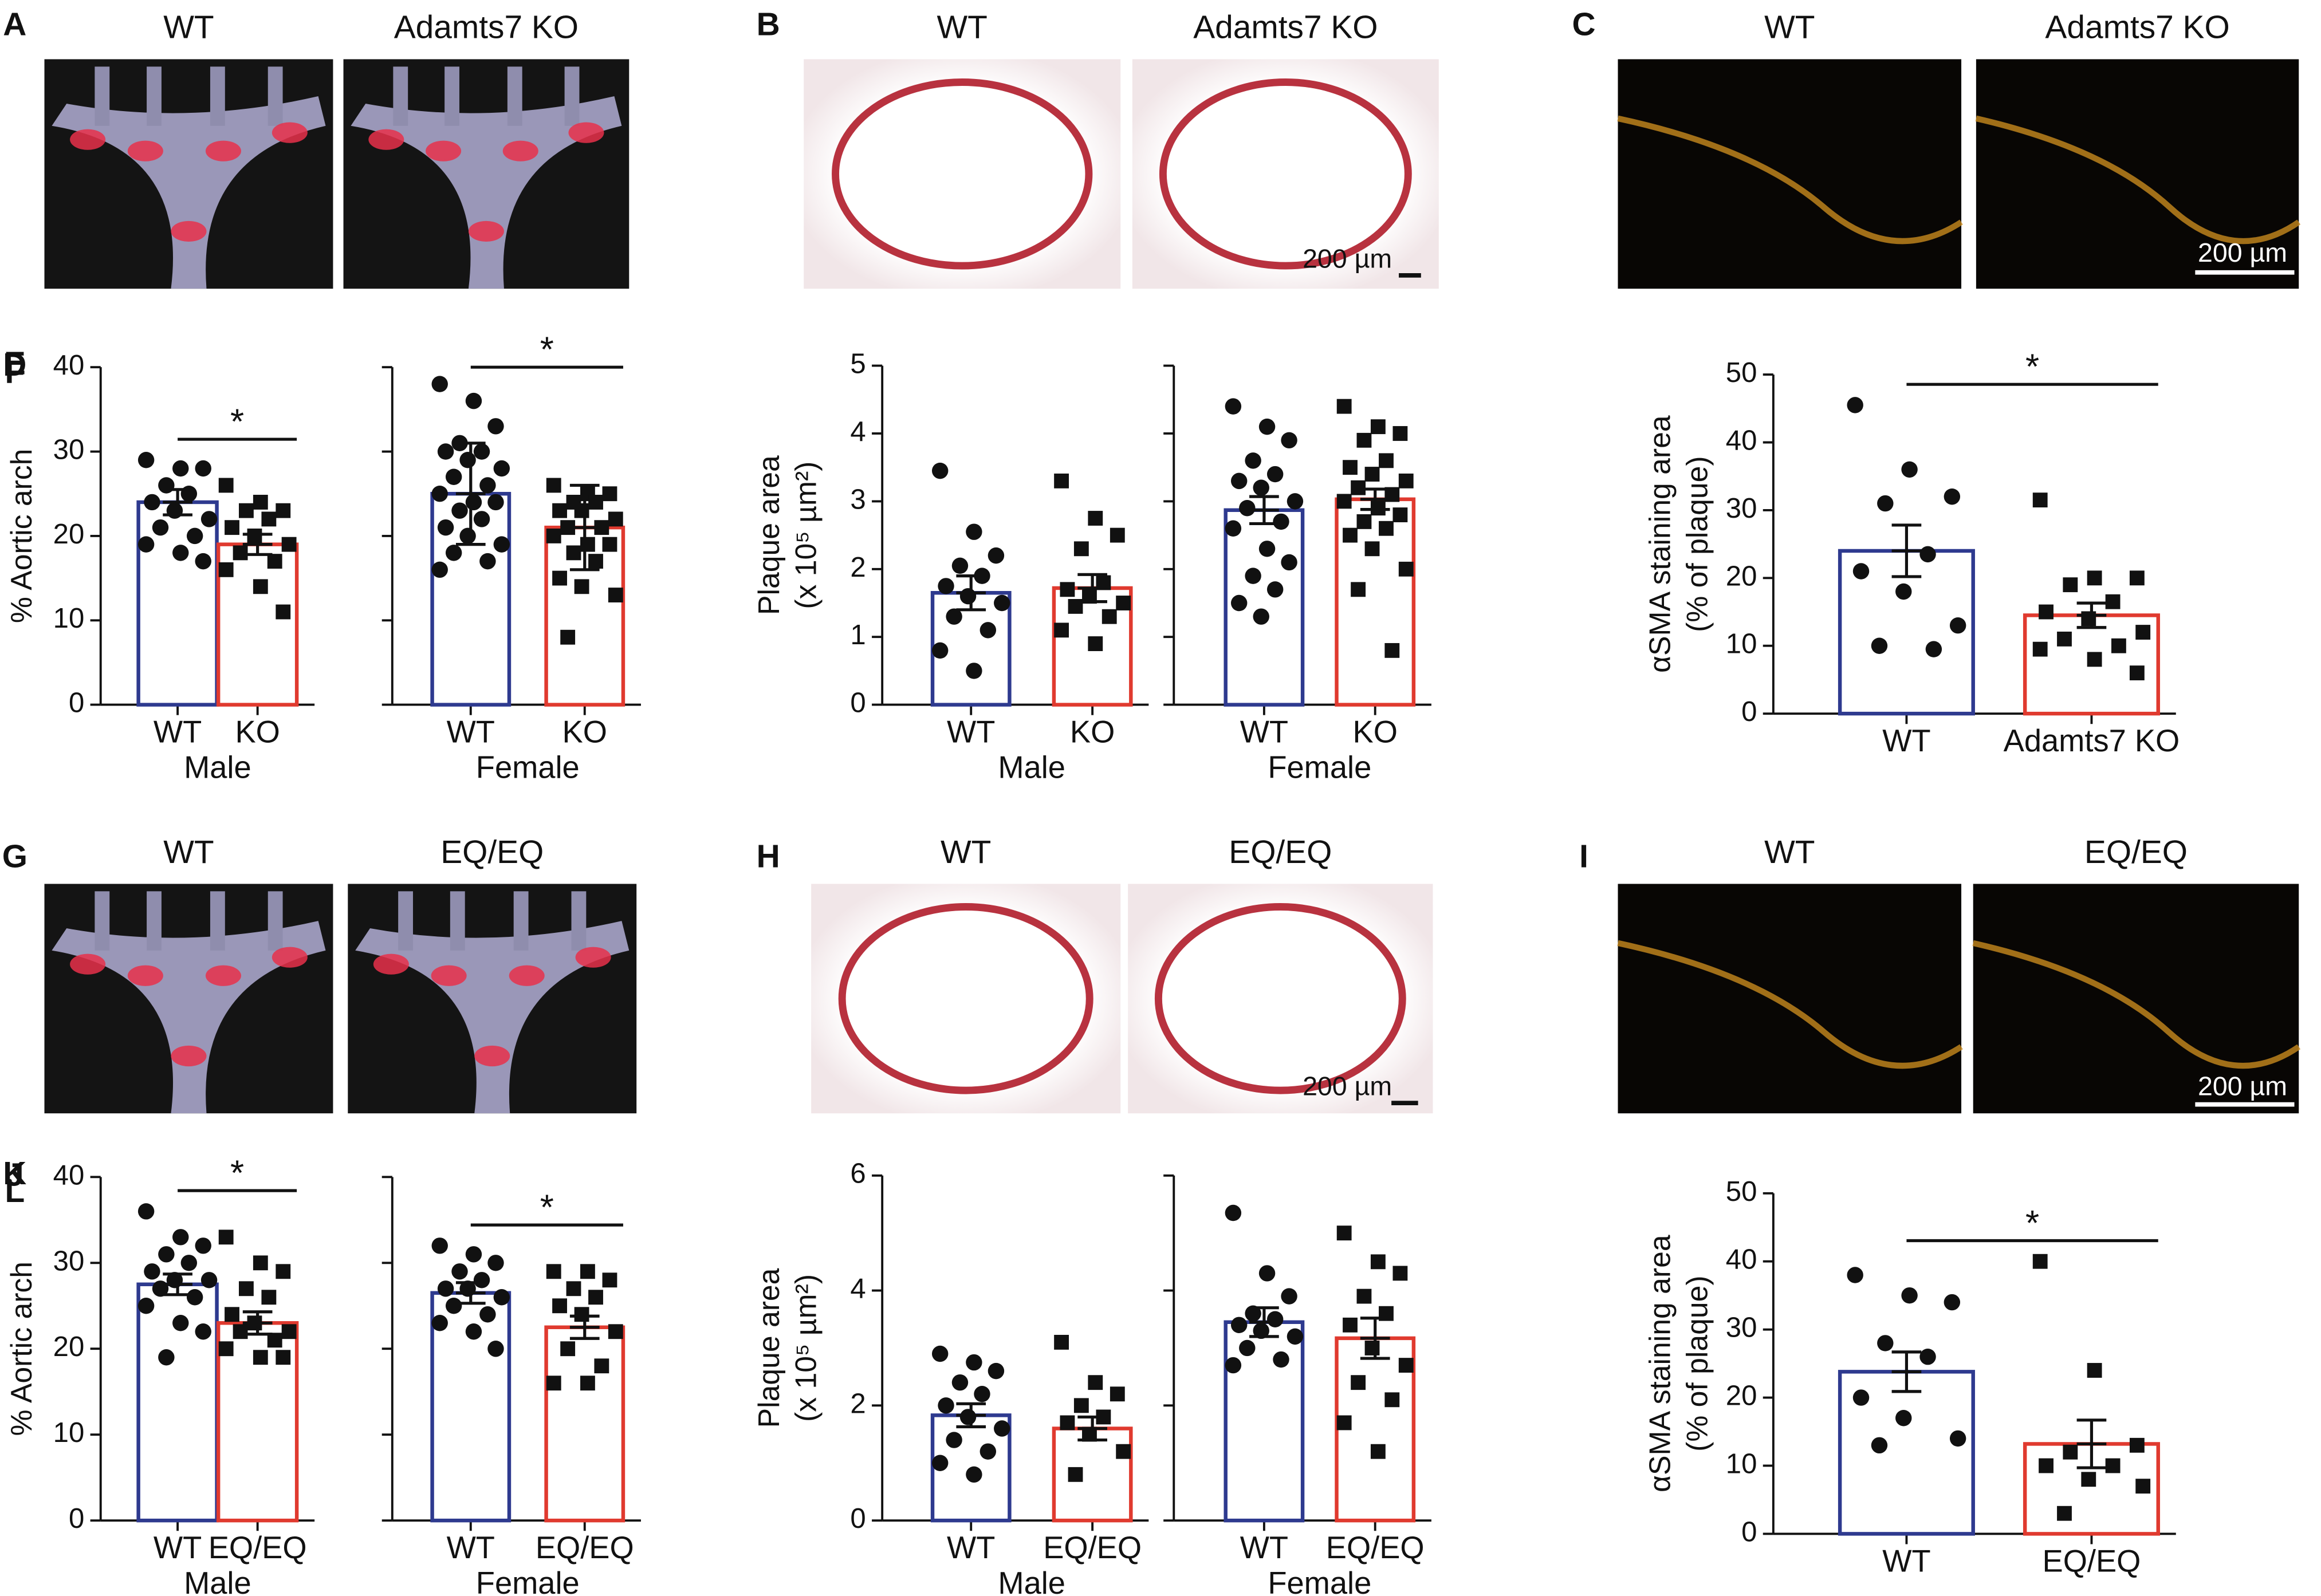 The height and width of the screenshot is (1596, 2321). I want to click on fluorescence, so click(1790, 174).